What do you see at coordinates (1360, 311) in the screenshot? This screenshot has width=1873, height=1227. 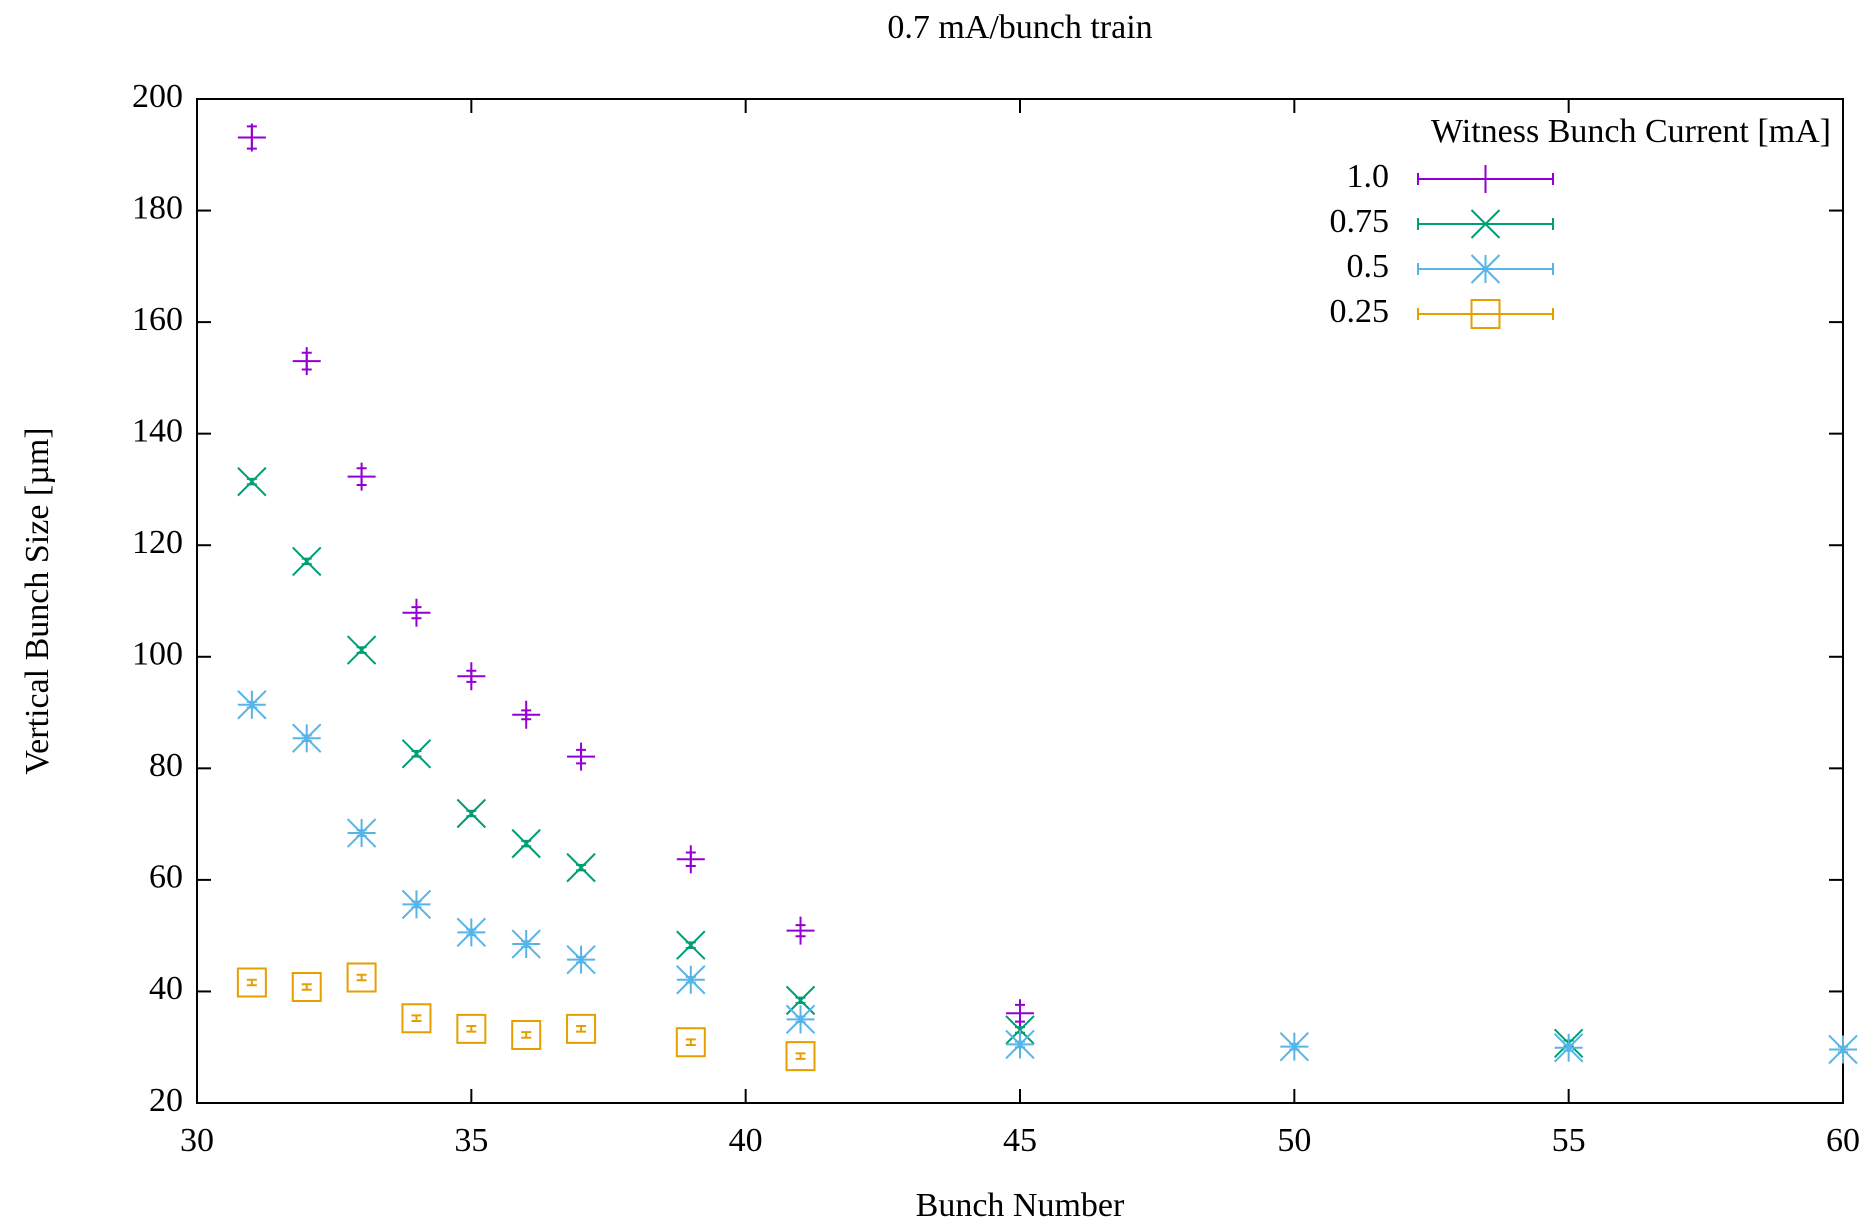 I see `legend-label: 0.25` at bounding box center [1360, 311].